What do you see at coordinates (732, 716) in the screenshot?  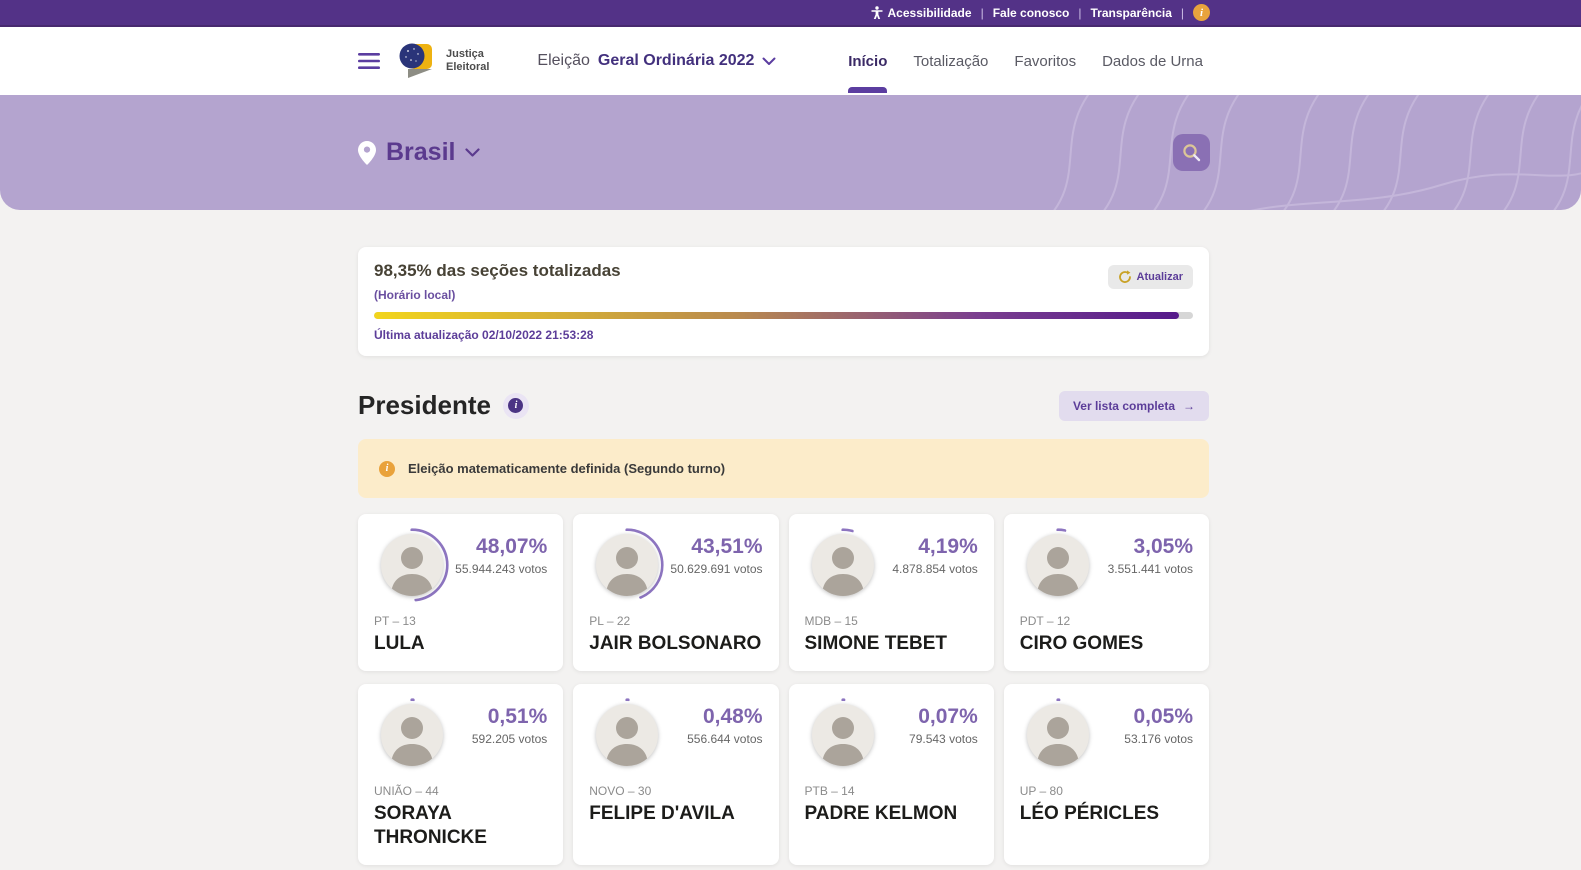 I see `candidate-percent: 0,48%` at bounding box center [732, 716].